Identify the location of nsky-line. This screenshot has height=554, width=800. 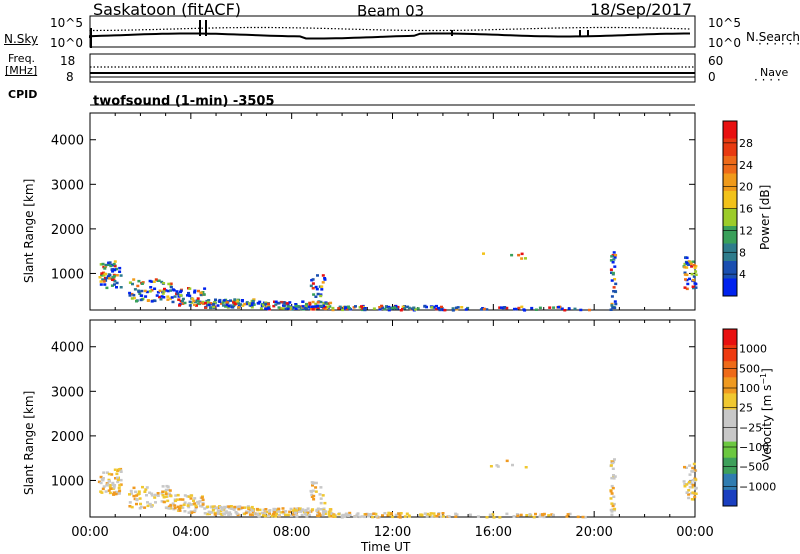
(389, 36).